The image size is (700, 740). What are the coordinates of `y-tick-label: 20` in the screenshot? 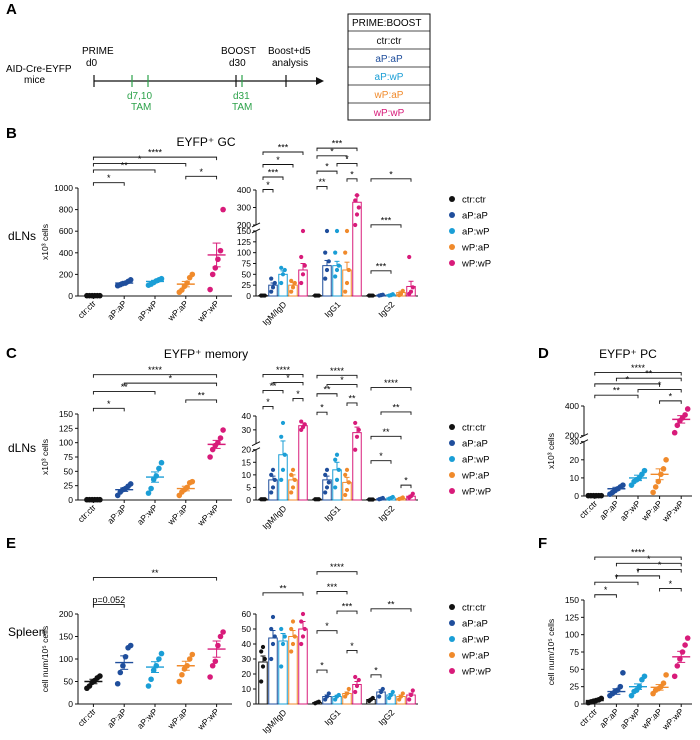 It's located at (575, 460).